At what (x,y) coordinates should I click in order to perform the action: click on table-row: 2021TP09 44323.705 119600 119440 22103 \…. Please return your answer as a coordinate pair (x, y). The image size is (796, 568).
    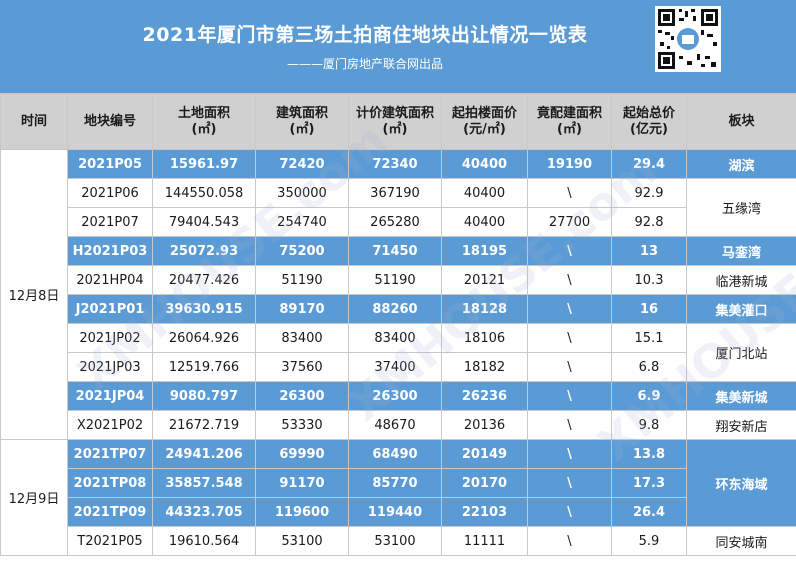
    Looking at the image, I should click on (398, 512).